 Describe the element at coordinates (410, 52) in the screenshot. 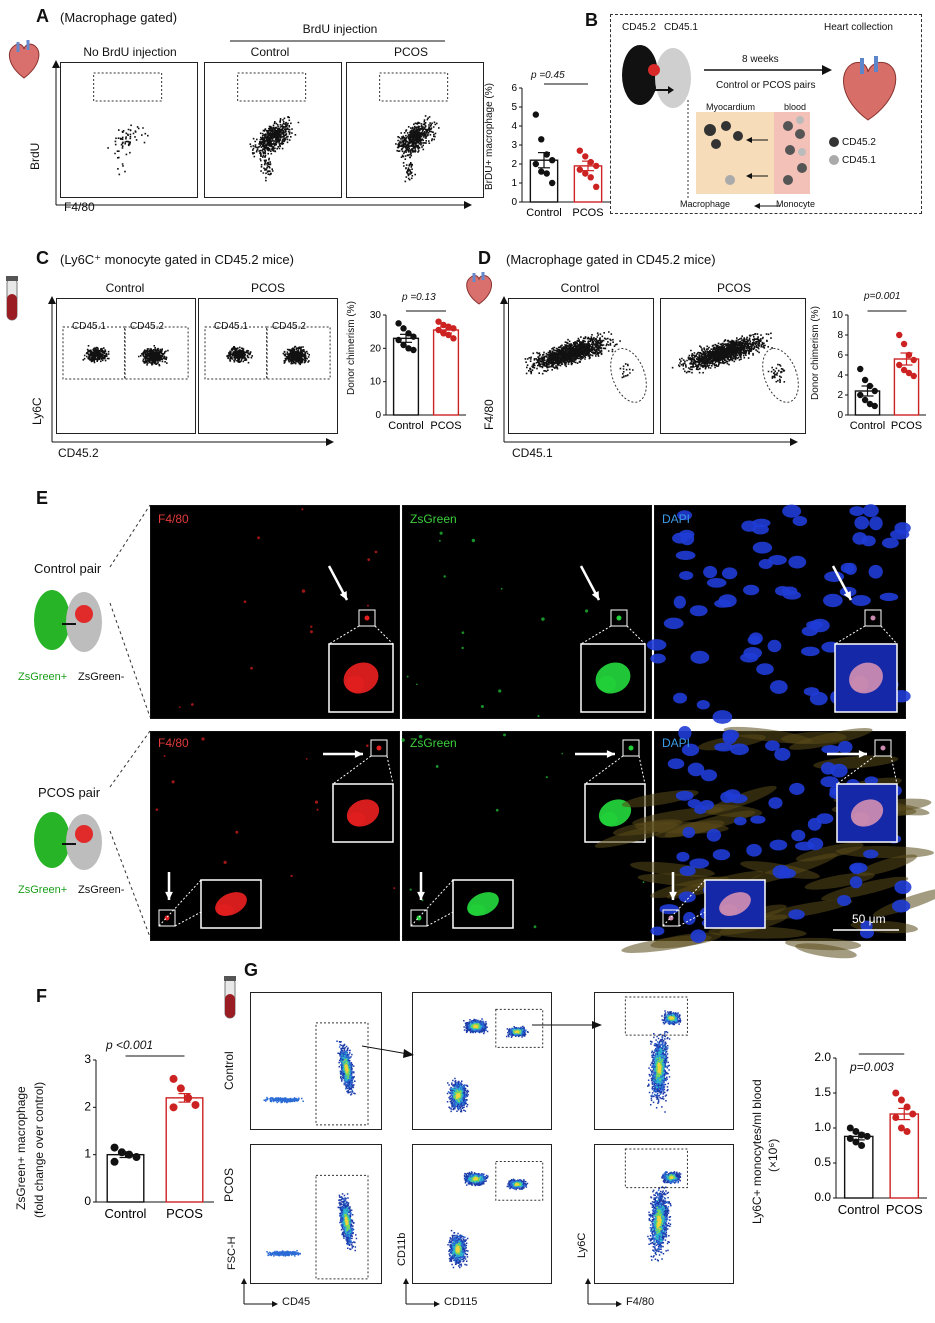

I see `panel-a-col-pcos: PCOS` at that location.